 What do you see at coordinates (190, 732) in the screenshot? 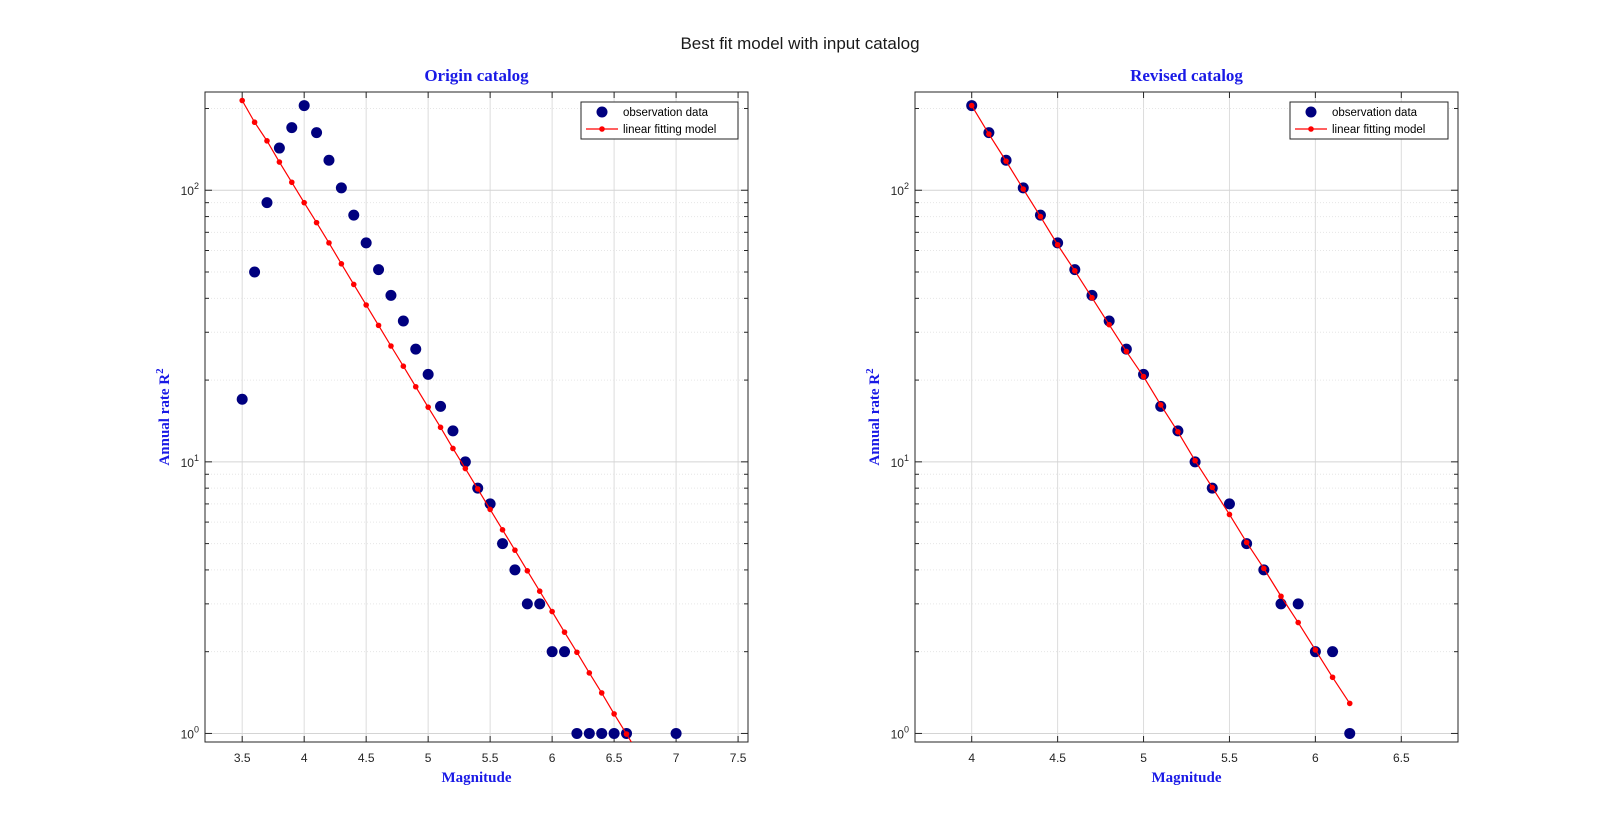
I see `y-tick-label: 10⁰` at bounding box center [190, 732].